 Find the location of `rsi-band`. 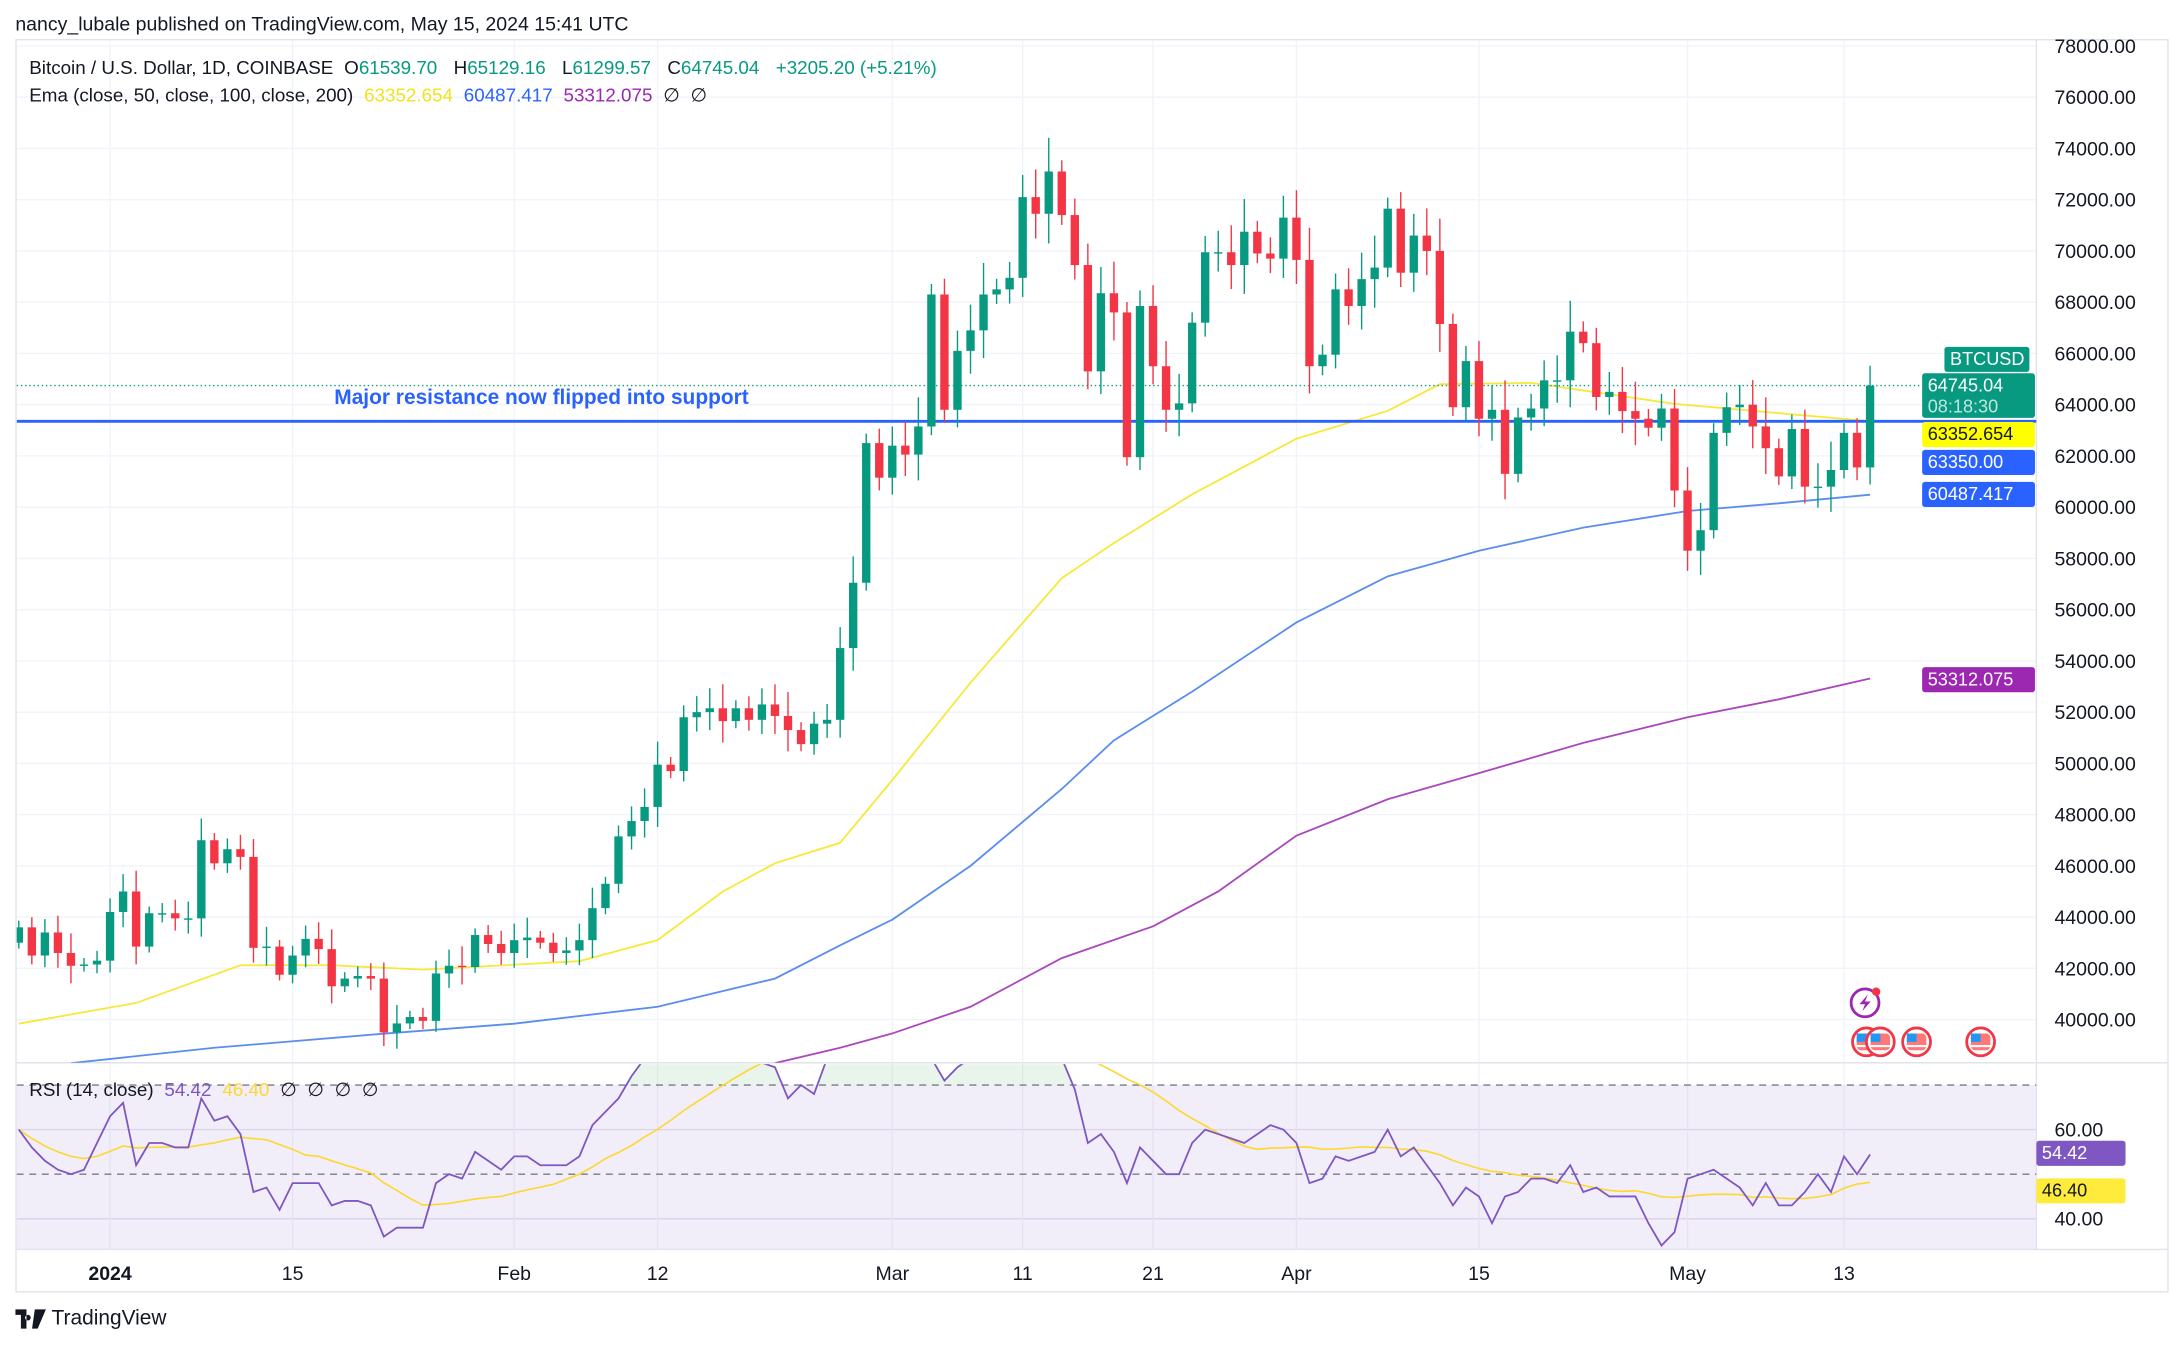

rsi-band is located at coordinates (1026, 1167).